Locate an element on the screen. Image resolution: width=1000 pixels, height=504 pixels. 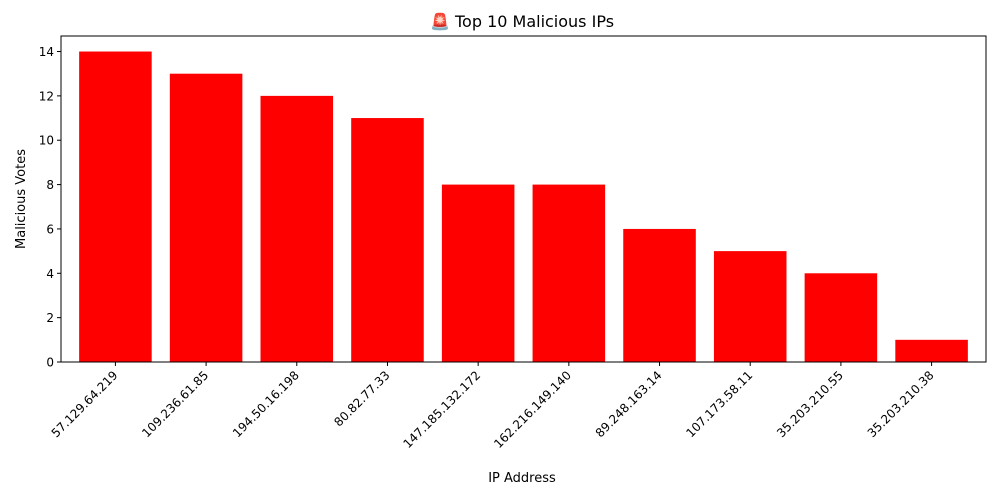
x-tick-label: 147.185.132.172 is located at coordinates (442, 409).